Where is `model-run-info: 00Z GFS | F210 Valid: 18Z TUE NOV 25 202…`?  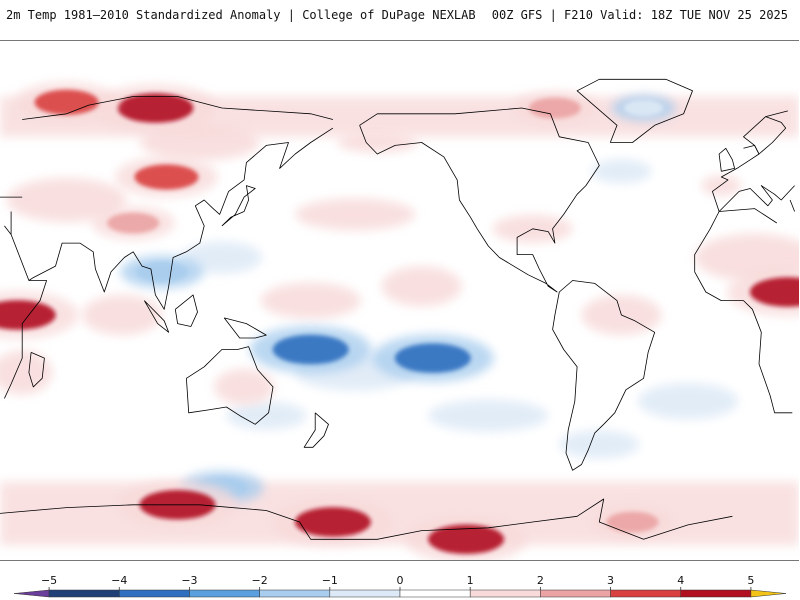 model-run-info: 00Z GFS | F210 Valid: 18Z TUE NOV 25 202… is located at coordinates (639, 15).